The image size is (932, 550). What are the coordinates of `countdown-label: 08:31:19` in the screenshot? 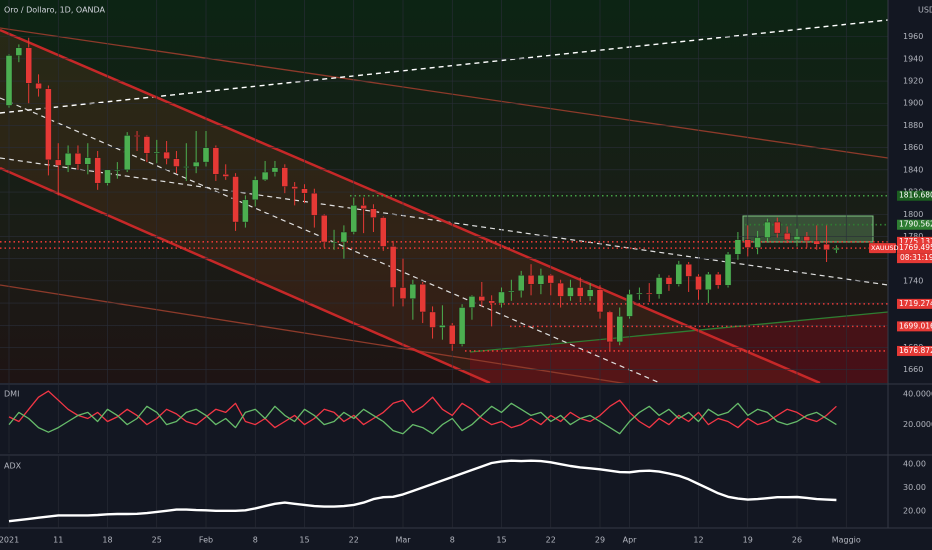 It's located at (916, 257).